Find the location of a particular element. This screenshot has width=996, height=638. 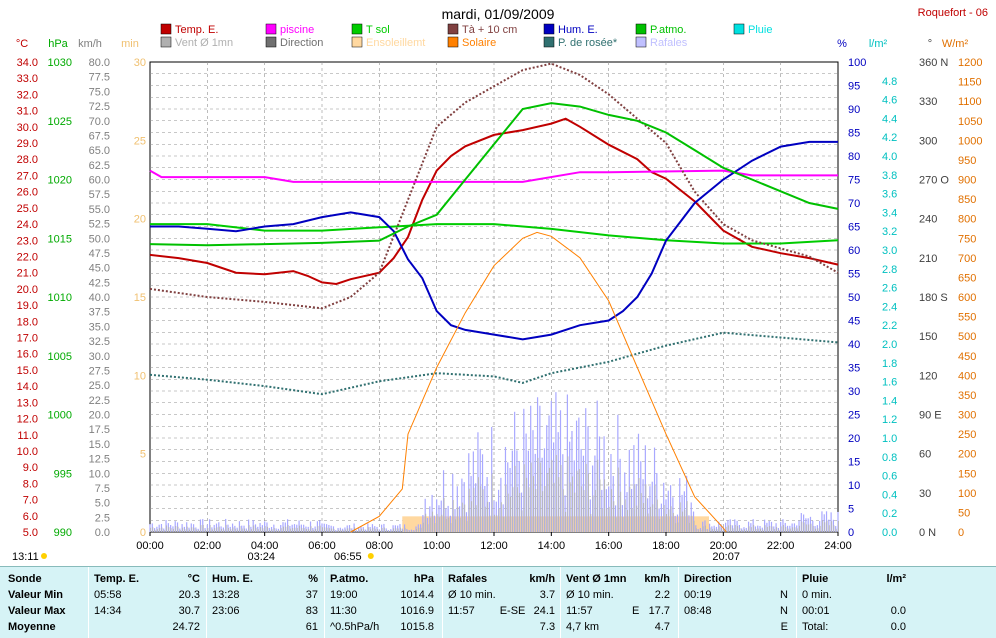

x-tick-label: 22:00 is located at coordinates (781, 546).